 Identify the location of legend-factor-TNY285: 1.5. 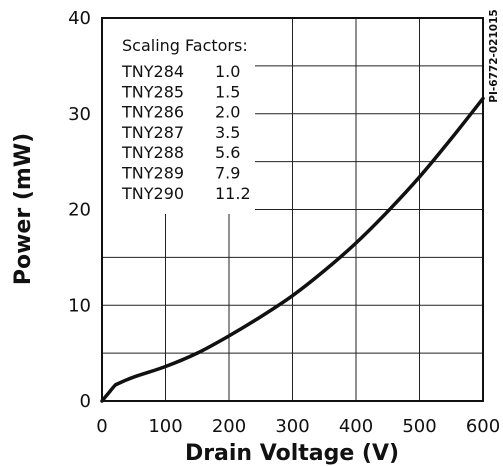
(227, 91).